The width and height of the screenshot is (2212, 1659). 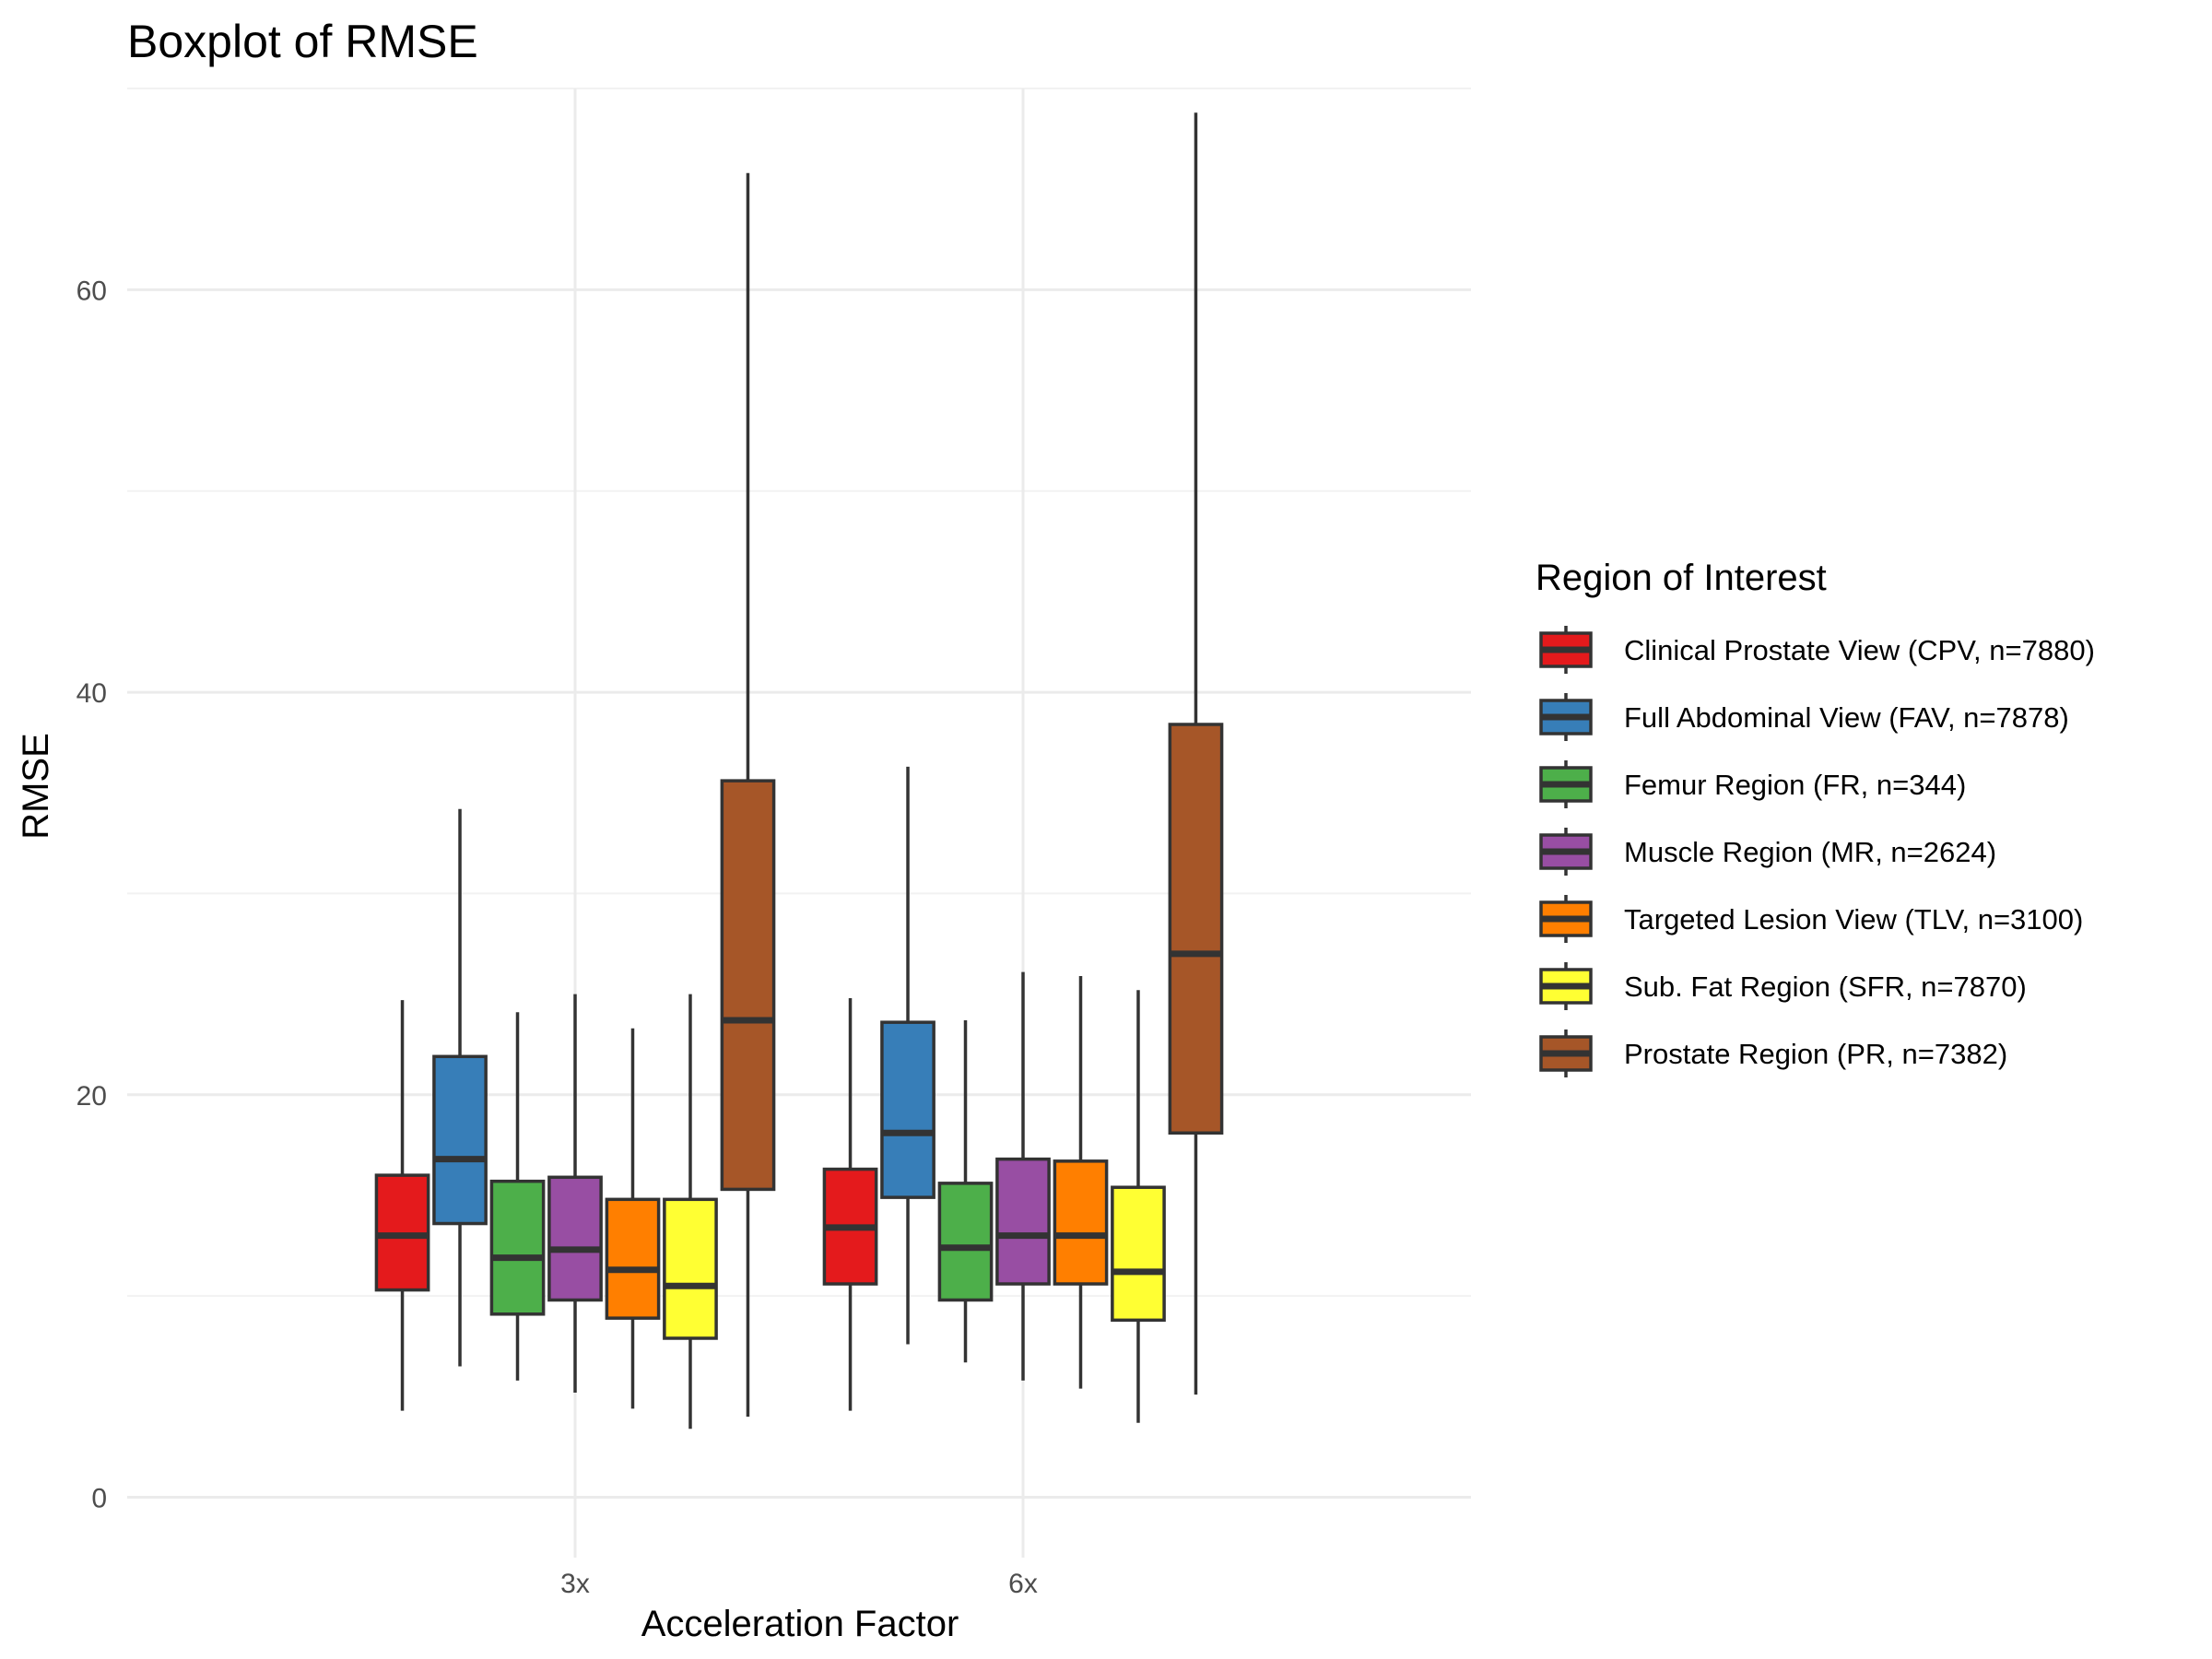 What do you see at coordinates (1853, 919) in the screenshot?
I see `legend-label: Targeted Lesion View (TLV, n=3100)` at bounding box center [1853, 919].